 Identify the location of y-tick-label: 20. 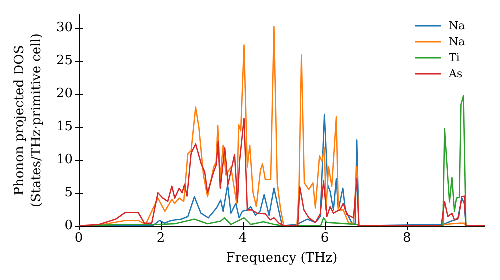
(64, 94).